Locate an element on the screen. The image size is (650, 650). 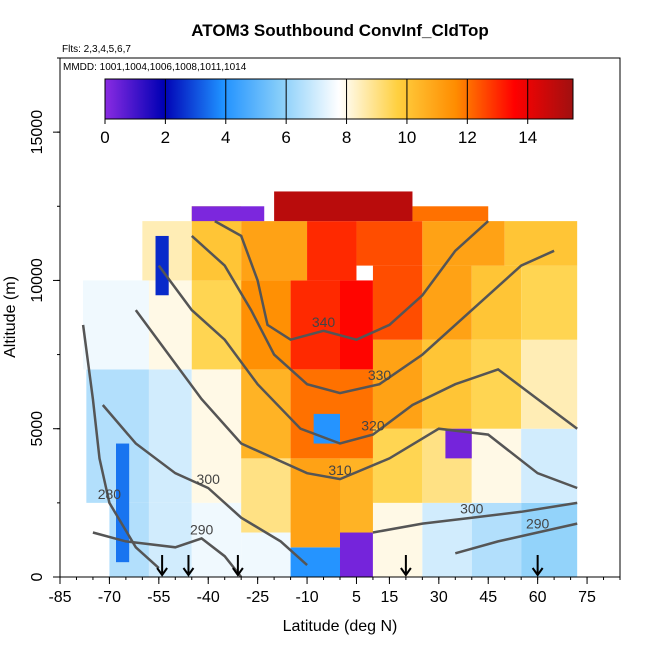
colorbar-ticks: 0 2 4 6 8 10 12 14 is located at coordinates (318, 113).